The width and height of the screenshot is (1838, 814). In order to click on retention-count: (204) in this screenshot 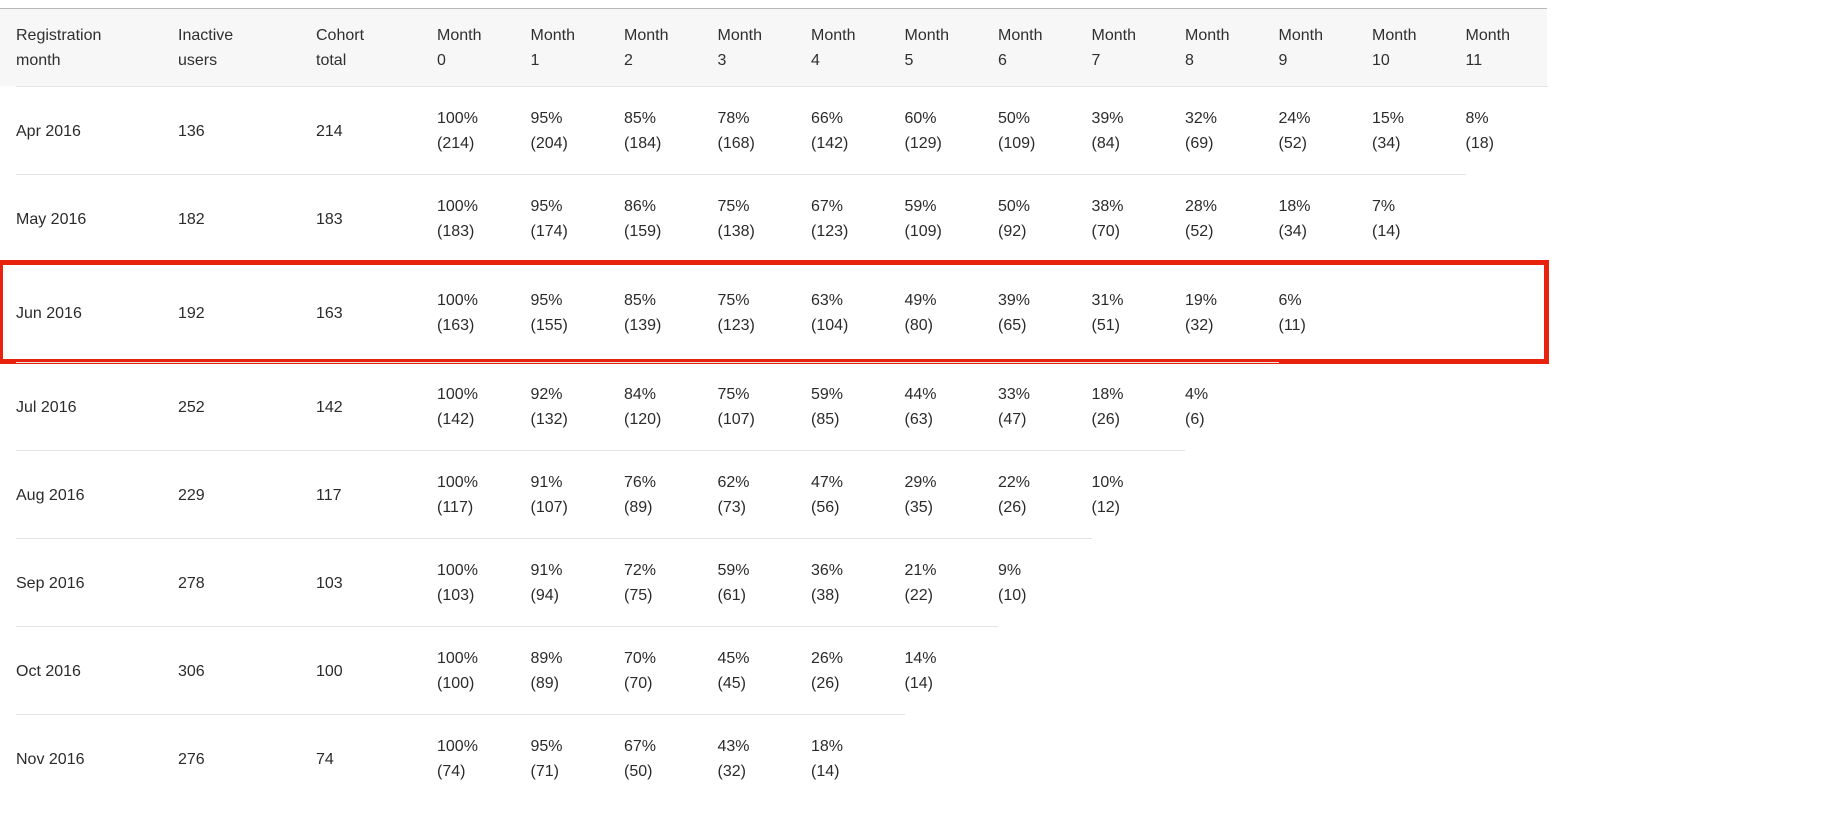, I will do `click(549, 143)`.